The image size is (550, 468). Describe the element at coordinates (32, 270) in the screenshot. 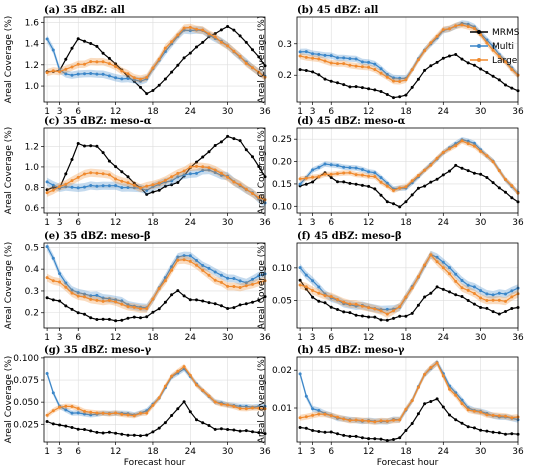

I see `y-tick-label: 0.4` at that location.